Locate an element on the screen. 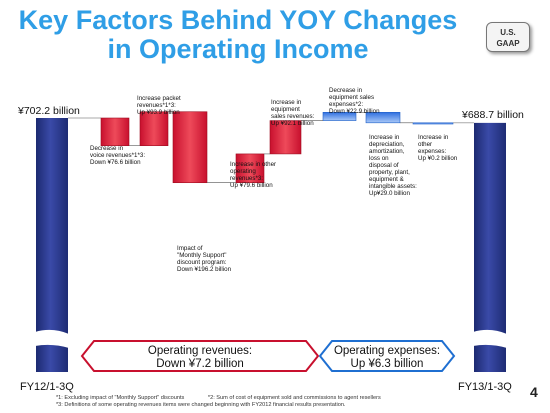  x-tick-label-start: FY12/1-3Q is located at coordinates (47, 387).